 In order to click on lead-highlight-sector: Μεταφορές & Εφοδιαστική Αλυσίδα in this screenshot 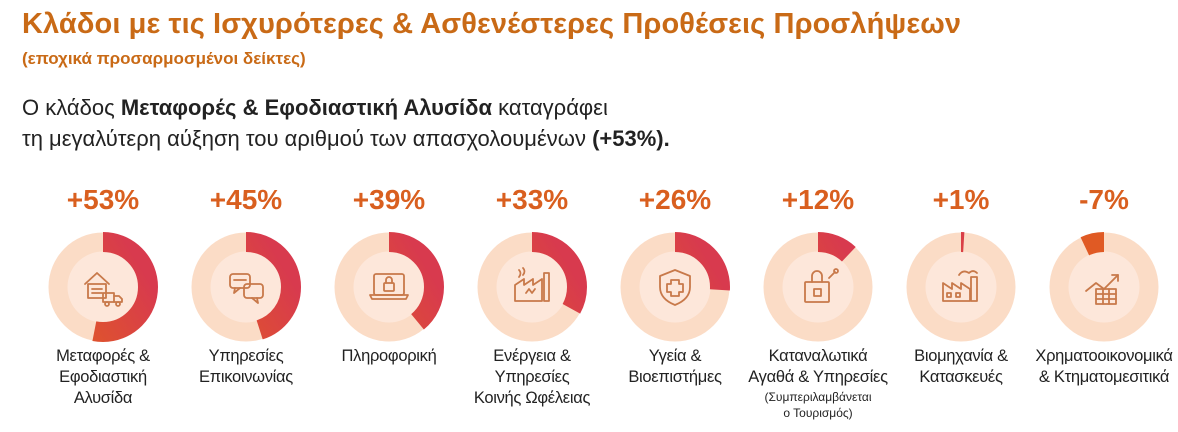, I will do `click(306, 107)`.